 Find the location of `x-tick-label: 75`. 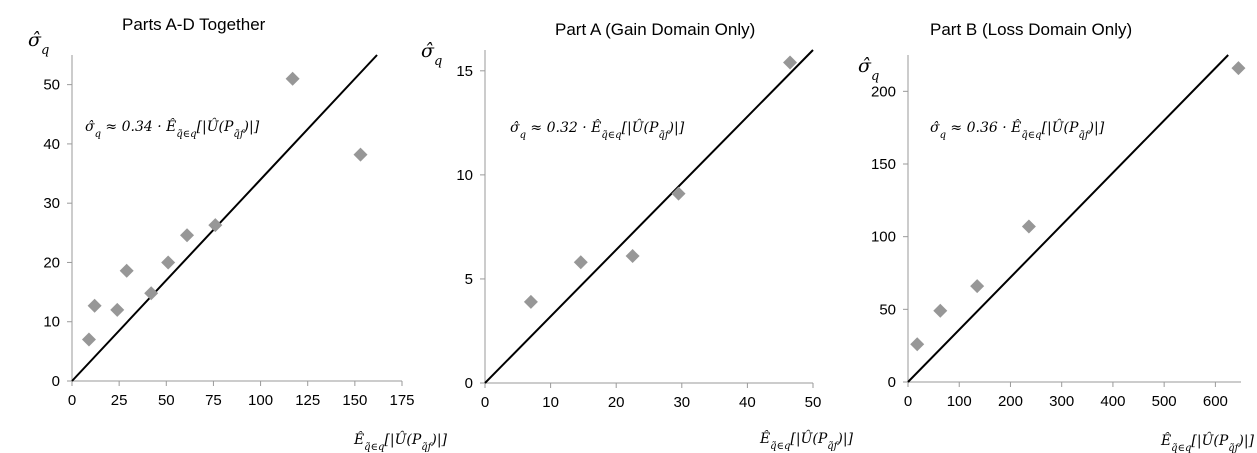

x-tick-label: 75 is located at coordinates (213, 400).